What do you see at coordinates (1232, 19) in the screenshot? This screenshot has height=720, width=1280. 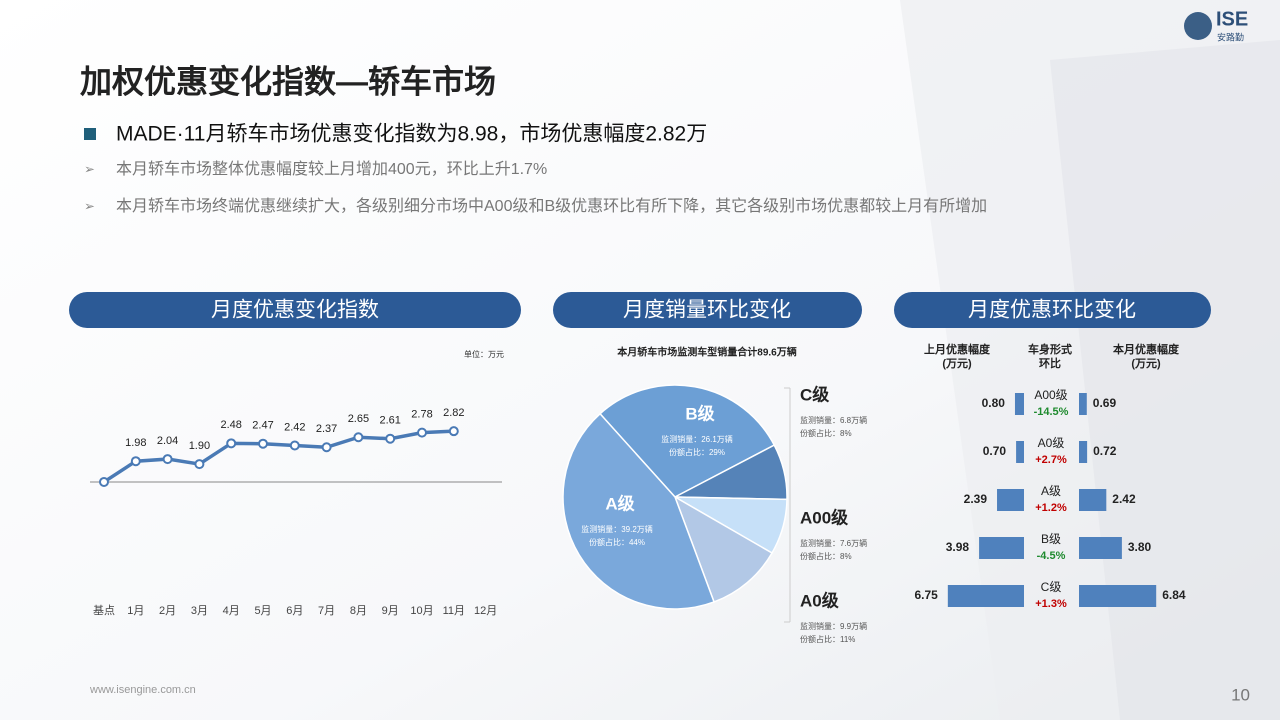 I see `logo-text: ISE` at bounding box center [1232, 19].